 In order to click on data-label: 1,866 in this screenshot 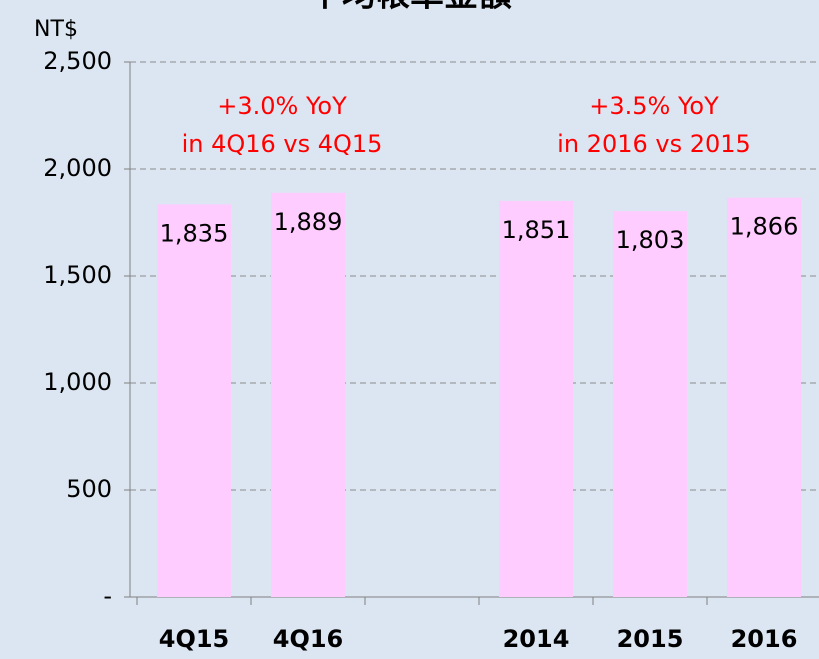, I will do `click(764, 227)`.